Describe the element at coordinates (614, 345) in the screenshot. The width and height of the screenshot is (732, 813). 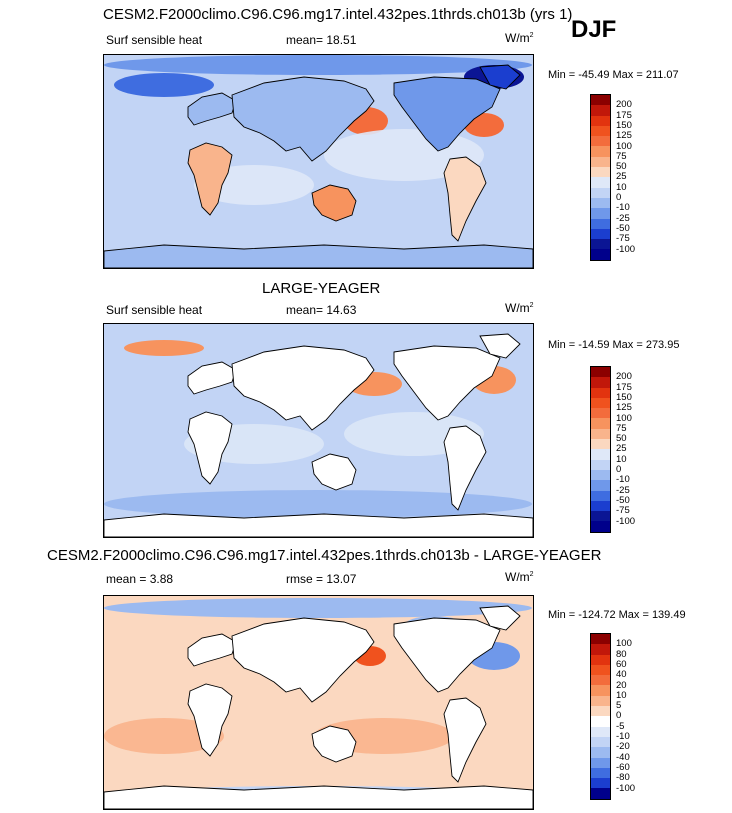
I see `panel-middle-minmax: Min = -14.59 Max = 273.95` at that location.